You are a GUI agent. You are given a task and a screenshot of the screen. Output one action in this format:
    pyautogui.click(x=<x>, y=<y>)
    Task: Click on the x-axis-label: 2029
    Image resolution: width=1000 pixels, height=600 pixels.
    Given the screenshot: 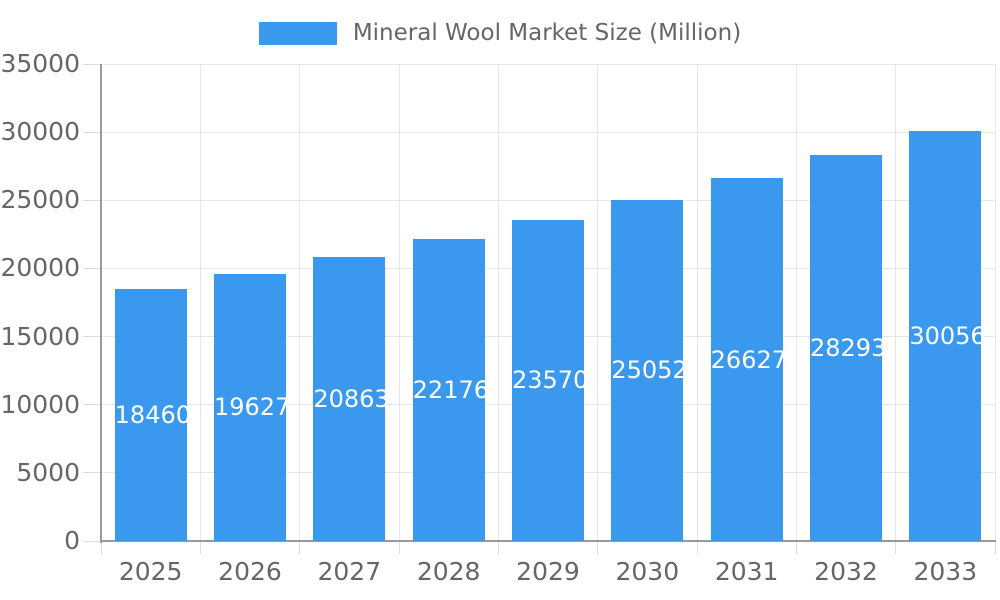 What is the action you would take?
    pyautogui.click(x=548, y=571)
    